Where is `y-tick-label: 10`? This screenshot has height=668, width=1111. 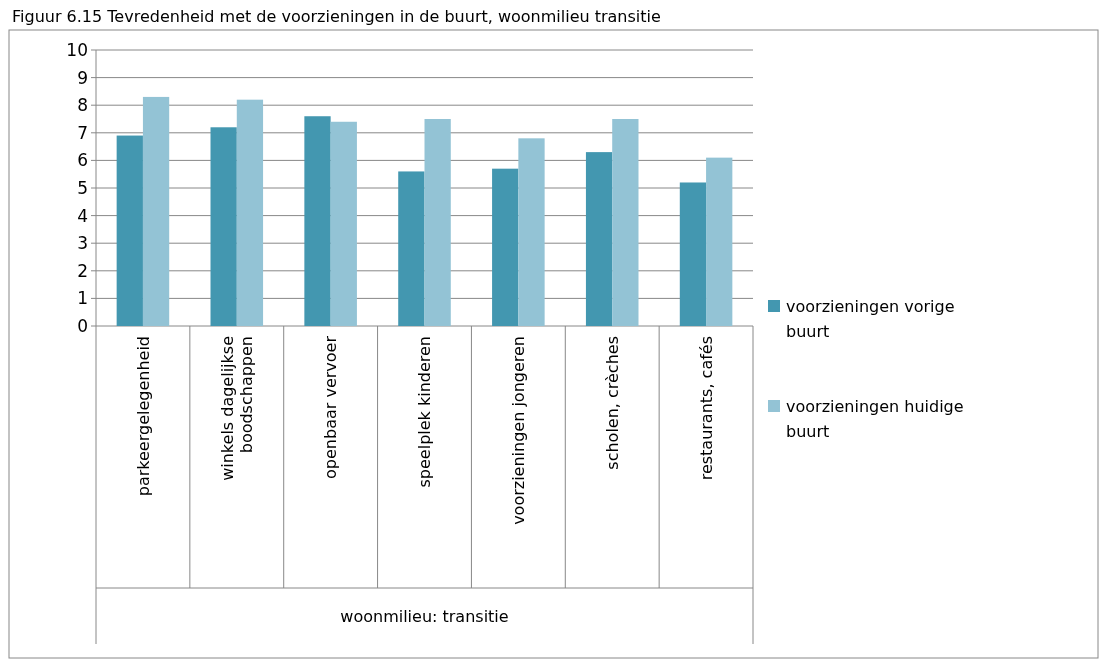 y-tick-label: 10 is located at coordinates (77, 49).